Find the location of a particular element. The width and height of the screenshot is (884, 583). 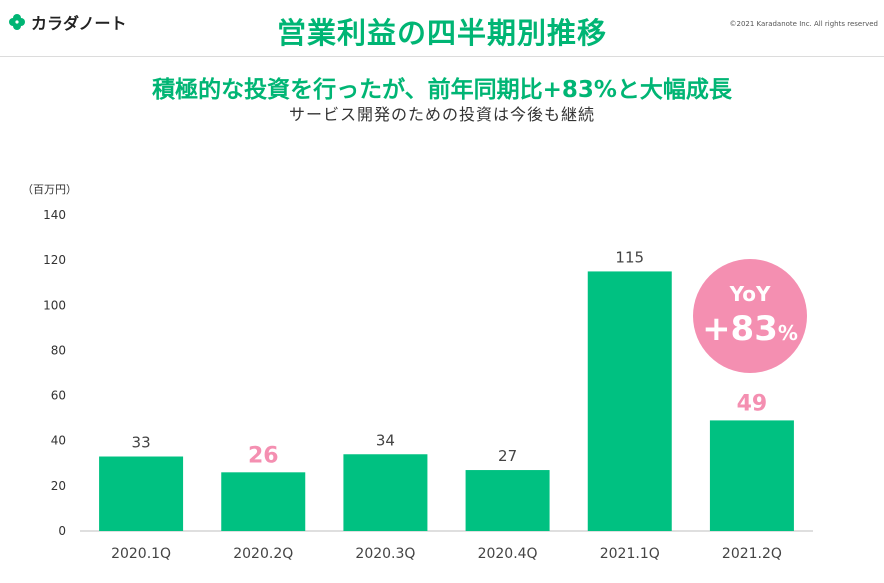

x-tick-label: 2021.2Q is located at coordinates (752, 554).